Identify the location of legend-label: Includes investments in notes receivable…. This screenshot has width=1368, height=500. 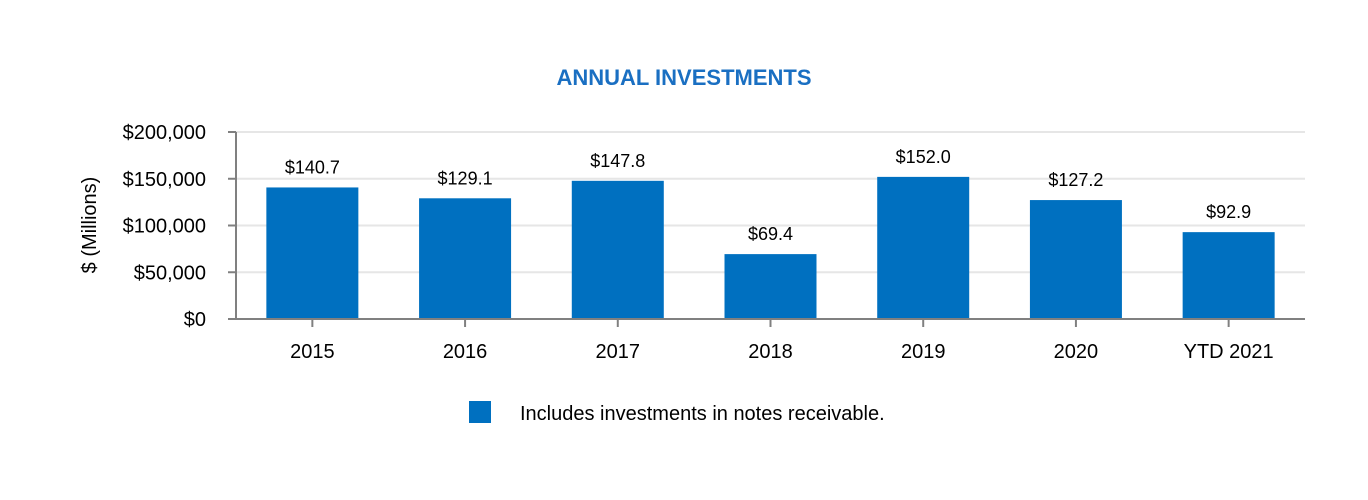
(702, 414).